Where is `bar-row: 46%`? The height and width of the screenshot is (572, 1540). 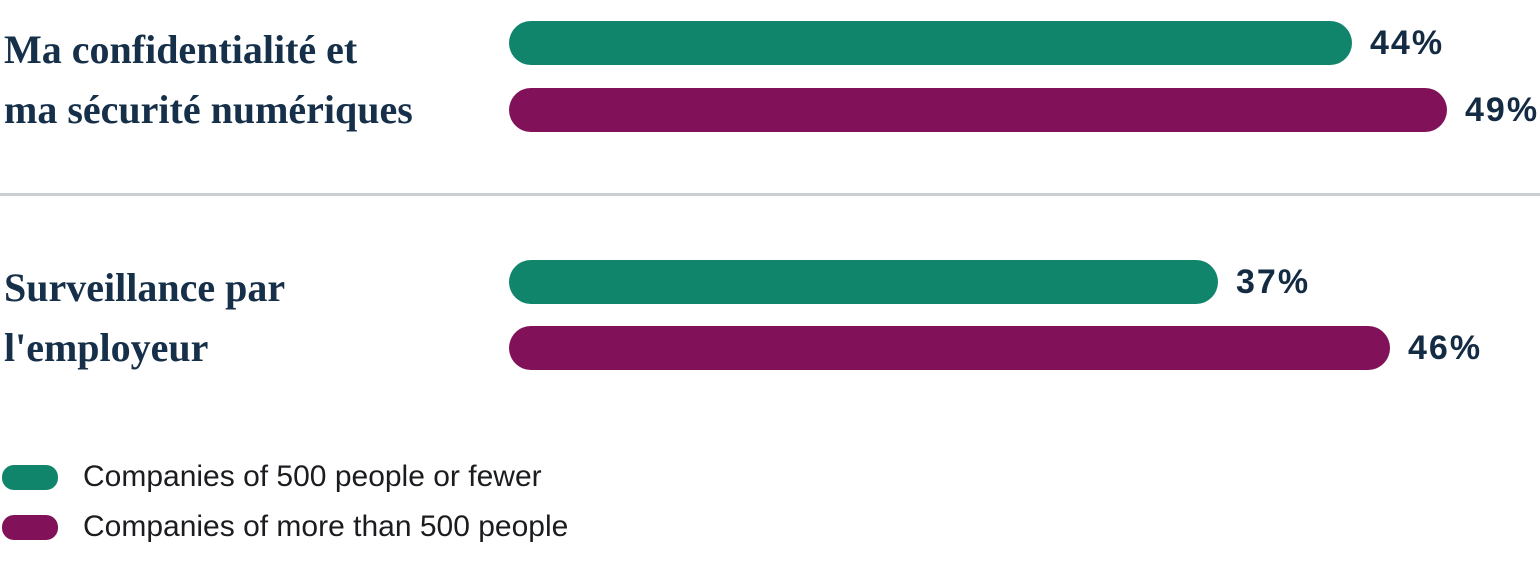
bar-row: 46% is located at coordinates (995, 348).